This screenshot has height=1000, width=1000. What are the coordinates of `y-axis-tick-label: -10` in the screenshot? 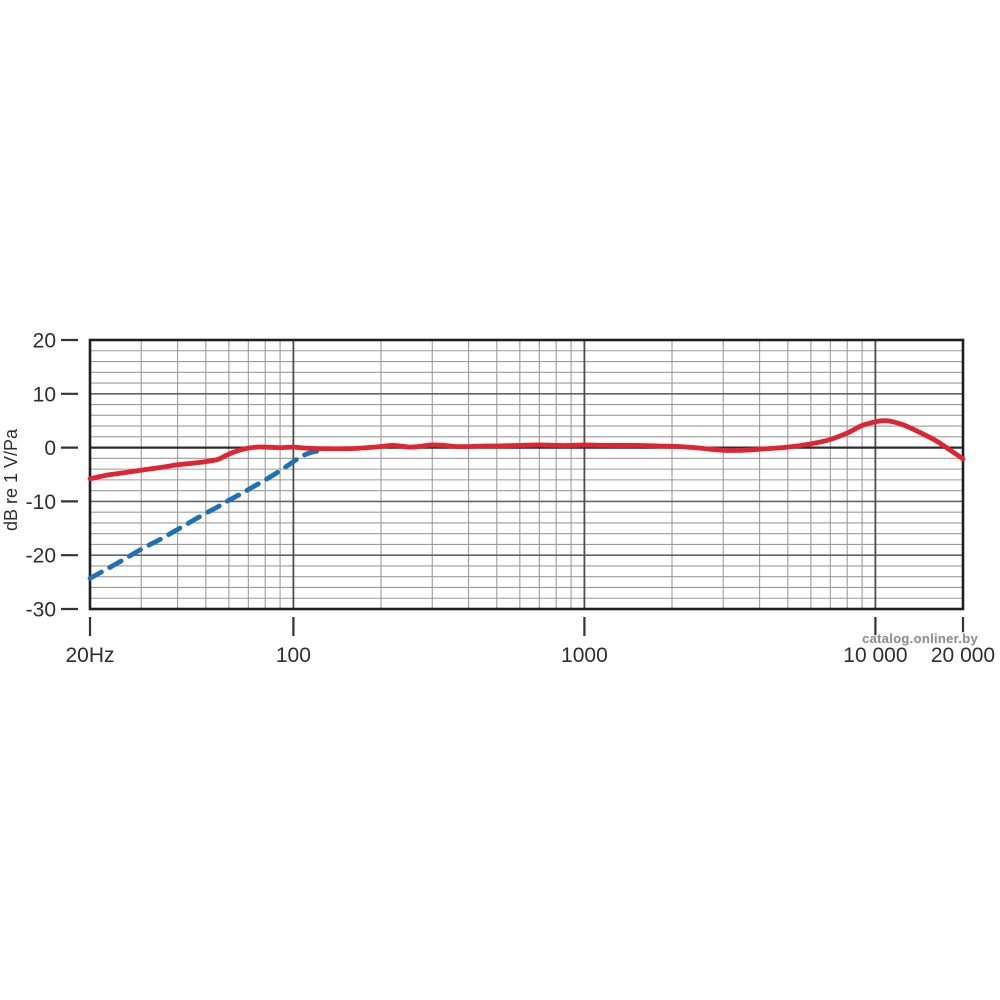 It's located at (41, 502).